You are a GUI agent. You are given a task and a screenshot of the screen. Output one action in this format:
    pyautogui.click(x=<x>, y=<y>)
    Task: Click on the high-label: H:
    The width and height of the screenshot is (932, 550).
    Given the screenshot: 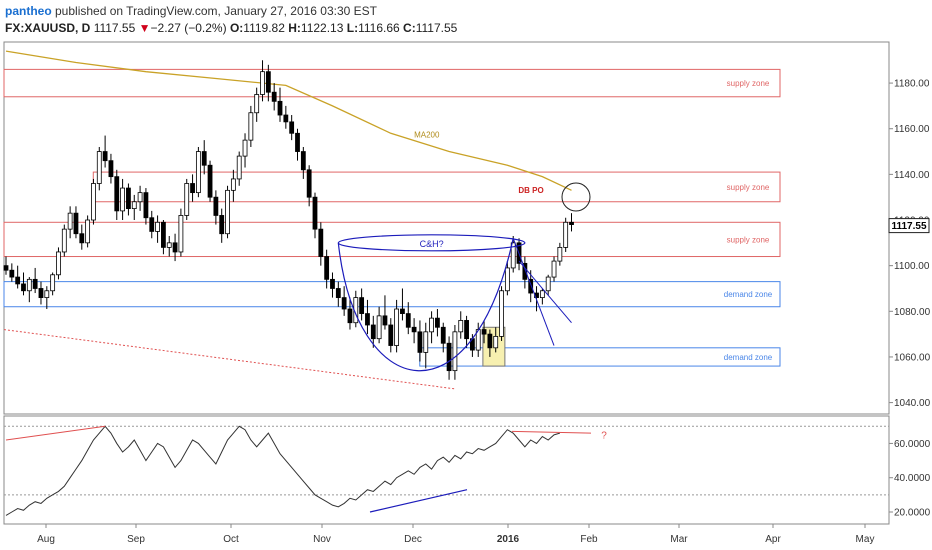 What is the action you would take?
    pyautogui.click(x=294, y=28)
    